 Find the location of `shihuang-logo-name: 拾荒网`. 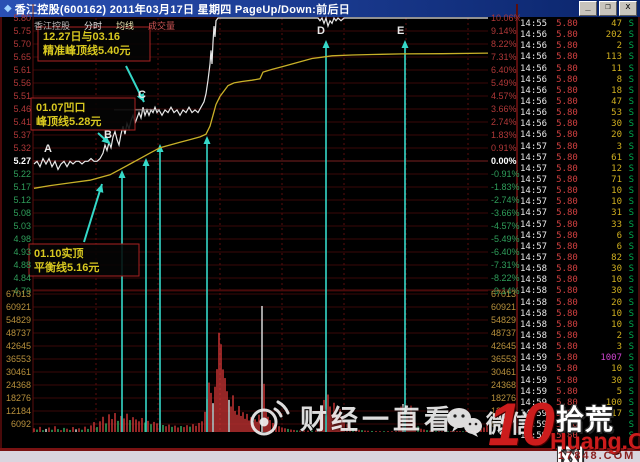

shihuang-logo-name: 拾荒网 is located at coordinates (585, 433).